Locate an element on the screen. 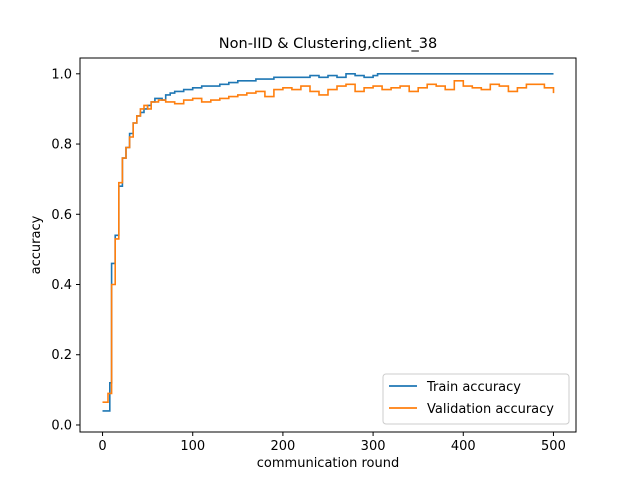  y-tick-label: 0.8 is located at coordinates (61, 145).